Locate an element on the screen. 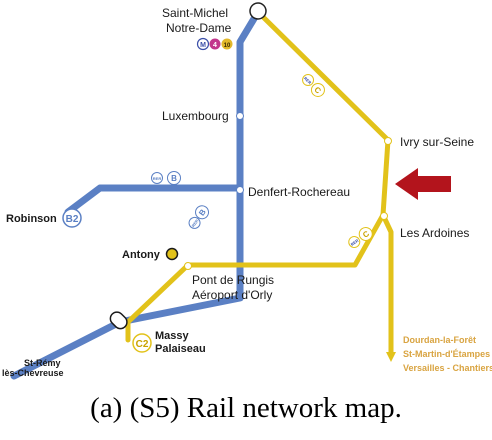 The height and width of the screenshot is (440, 492). saint-michel-marker is located at coordinates (258, 11).